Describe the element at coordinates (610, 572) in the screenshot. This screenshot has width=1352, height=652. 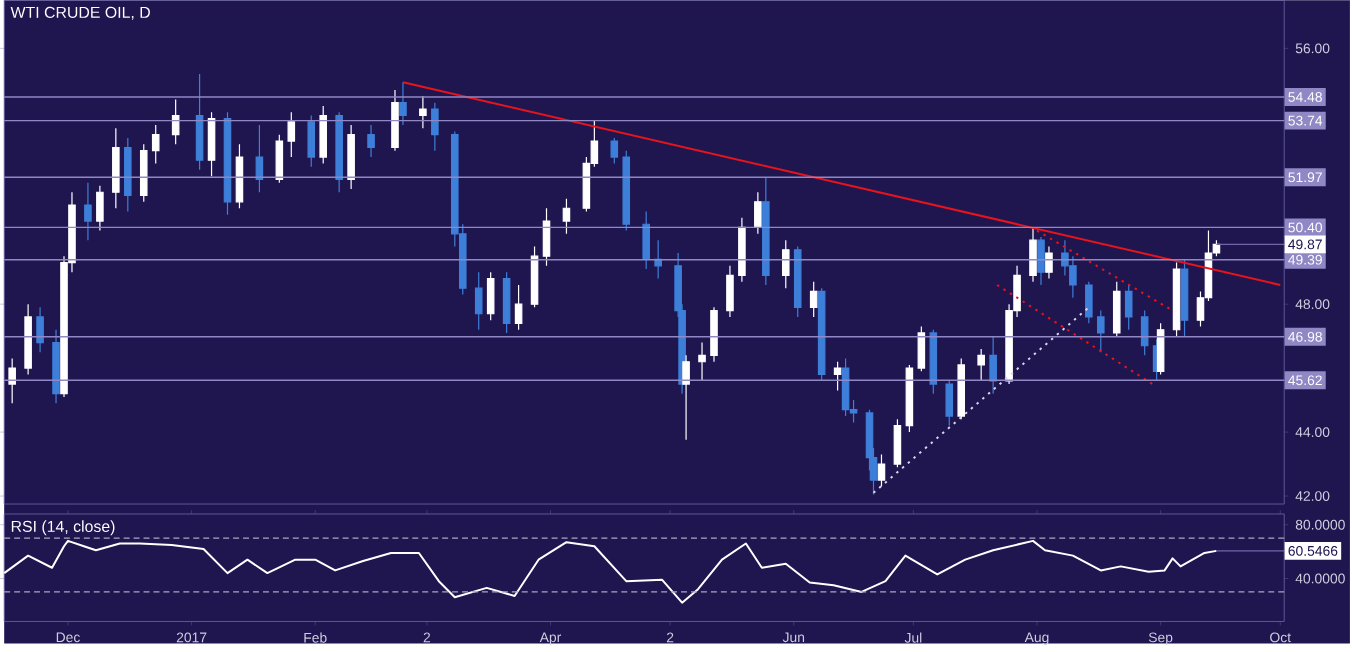
I see `line-series` at that location.